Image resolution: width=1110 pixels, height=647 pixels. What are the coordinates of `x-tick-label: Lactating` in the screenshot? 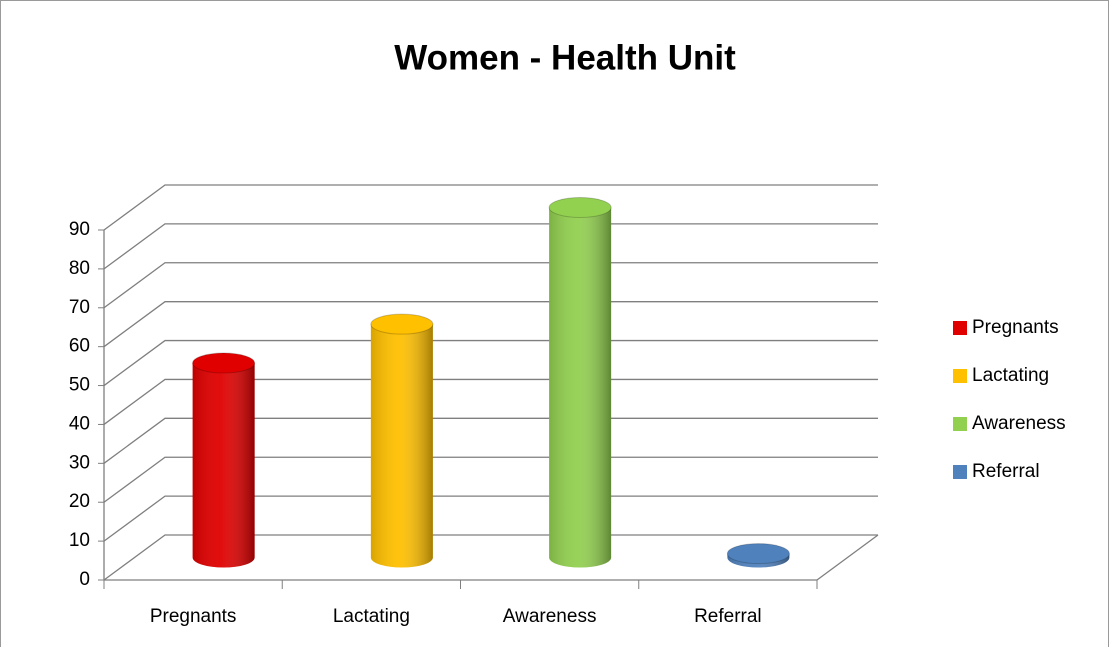 It's located at (371, 616).